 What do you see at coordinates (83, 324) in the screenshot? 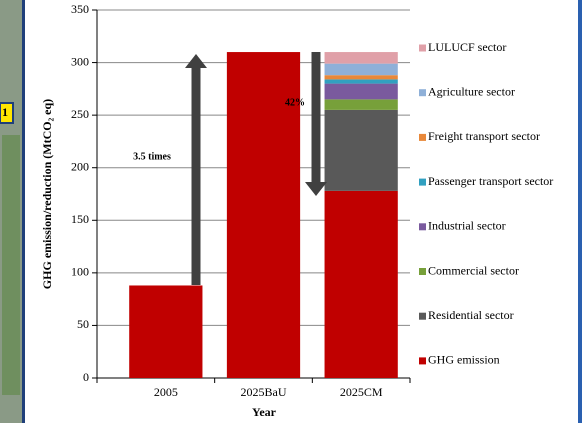
I see `y-tick-label: 50` at bounding box center [83, 324].